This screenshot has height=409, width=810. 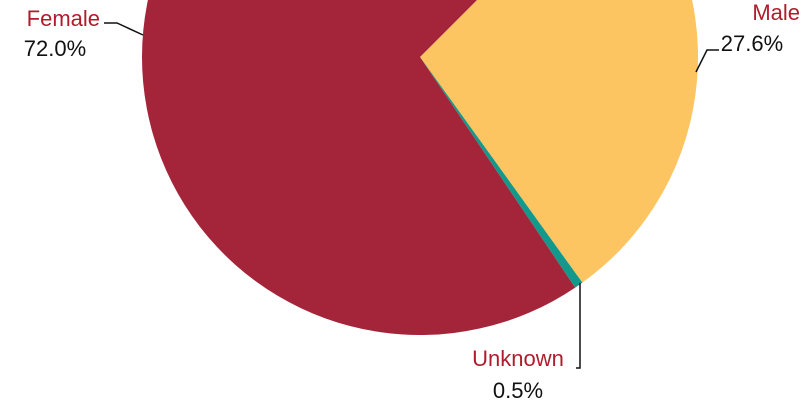 I want to click on slice-value: 72.0%, so click(x=55, y=48).